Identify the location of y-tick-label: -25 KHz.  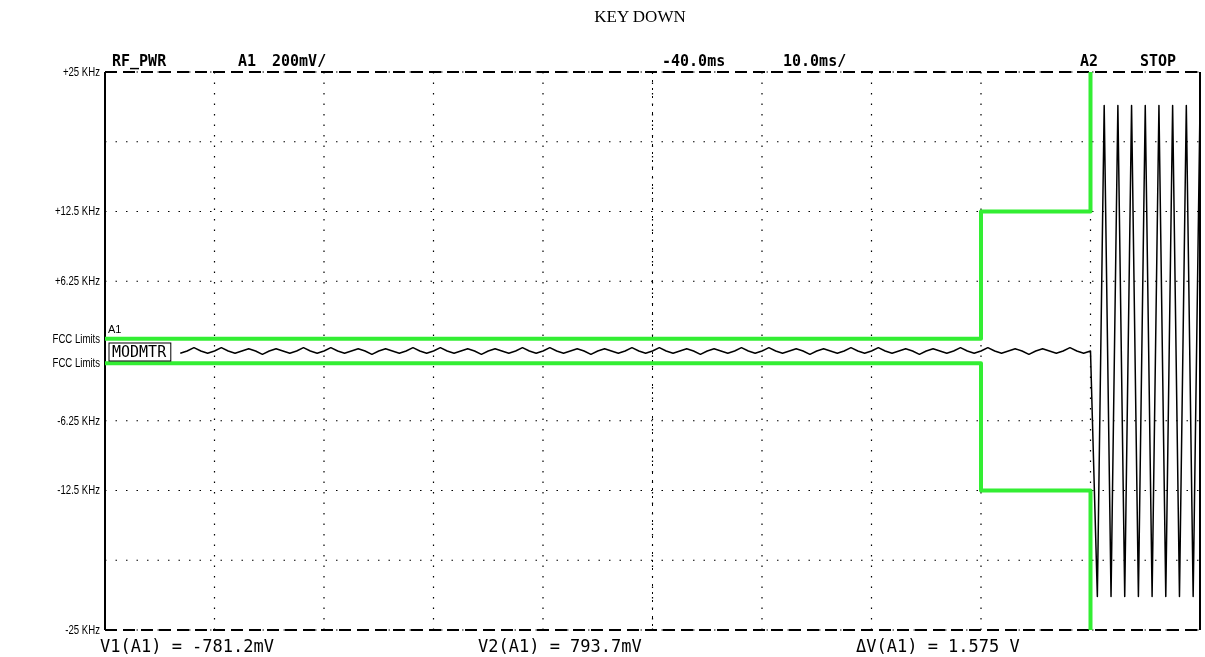
(82, 629).